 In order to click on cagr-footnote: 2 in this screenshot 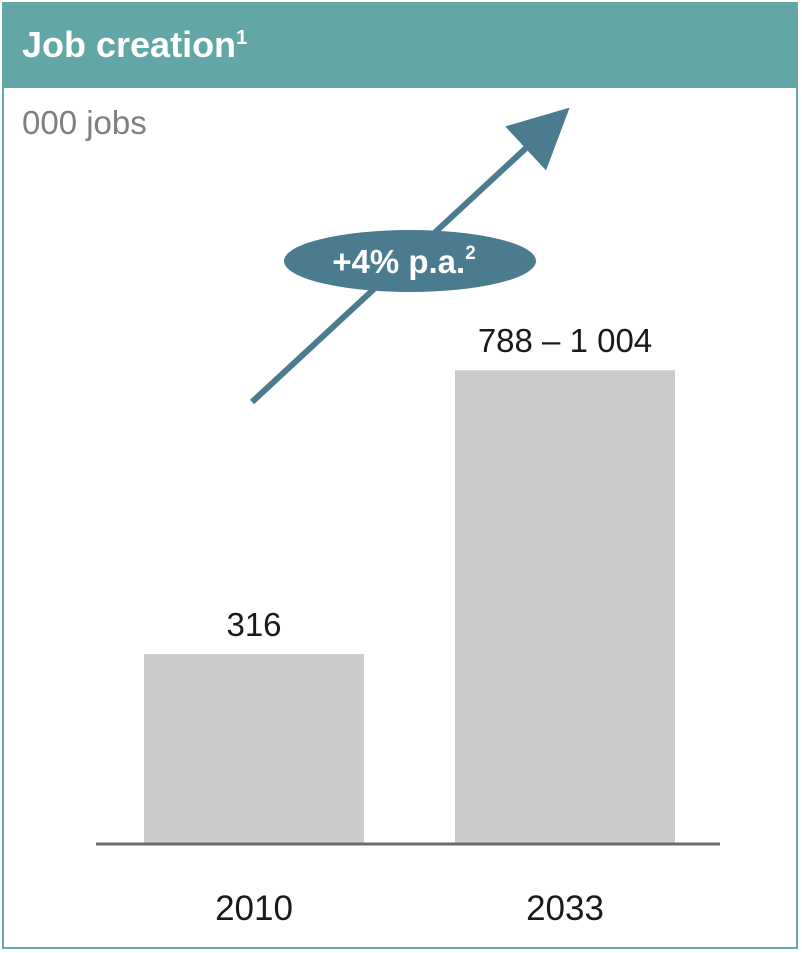, I will do `click(470, 253)`.